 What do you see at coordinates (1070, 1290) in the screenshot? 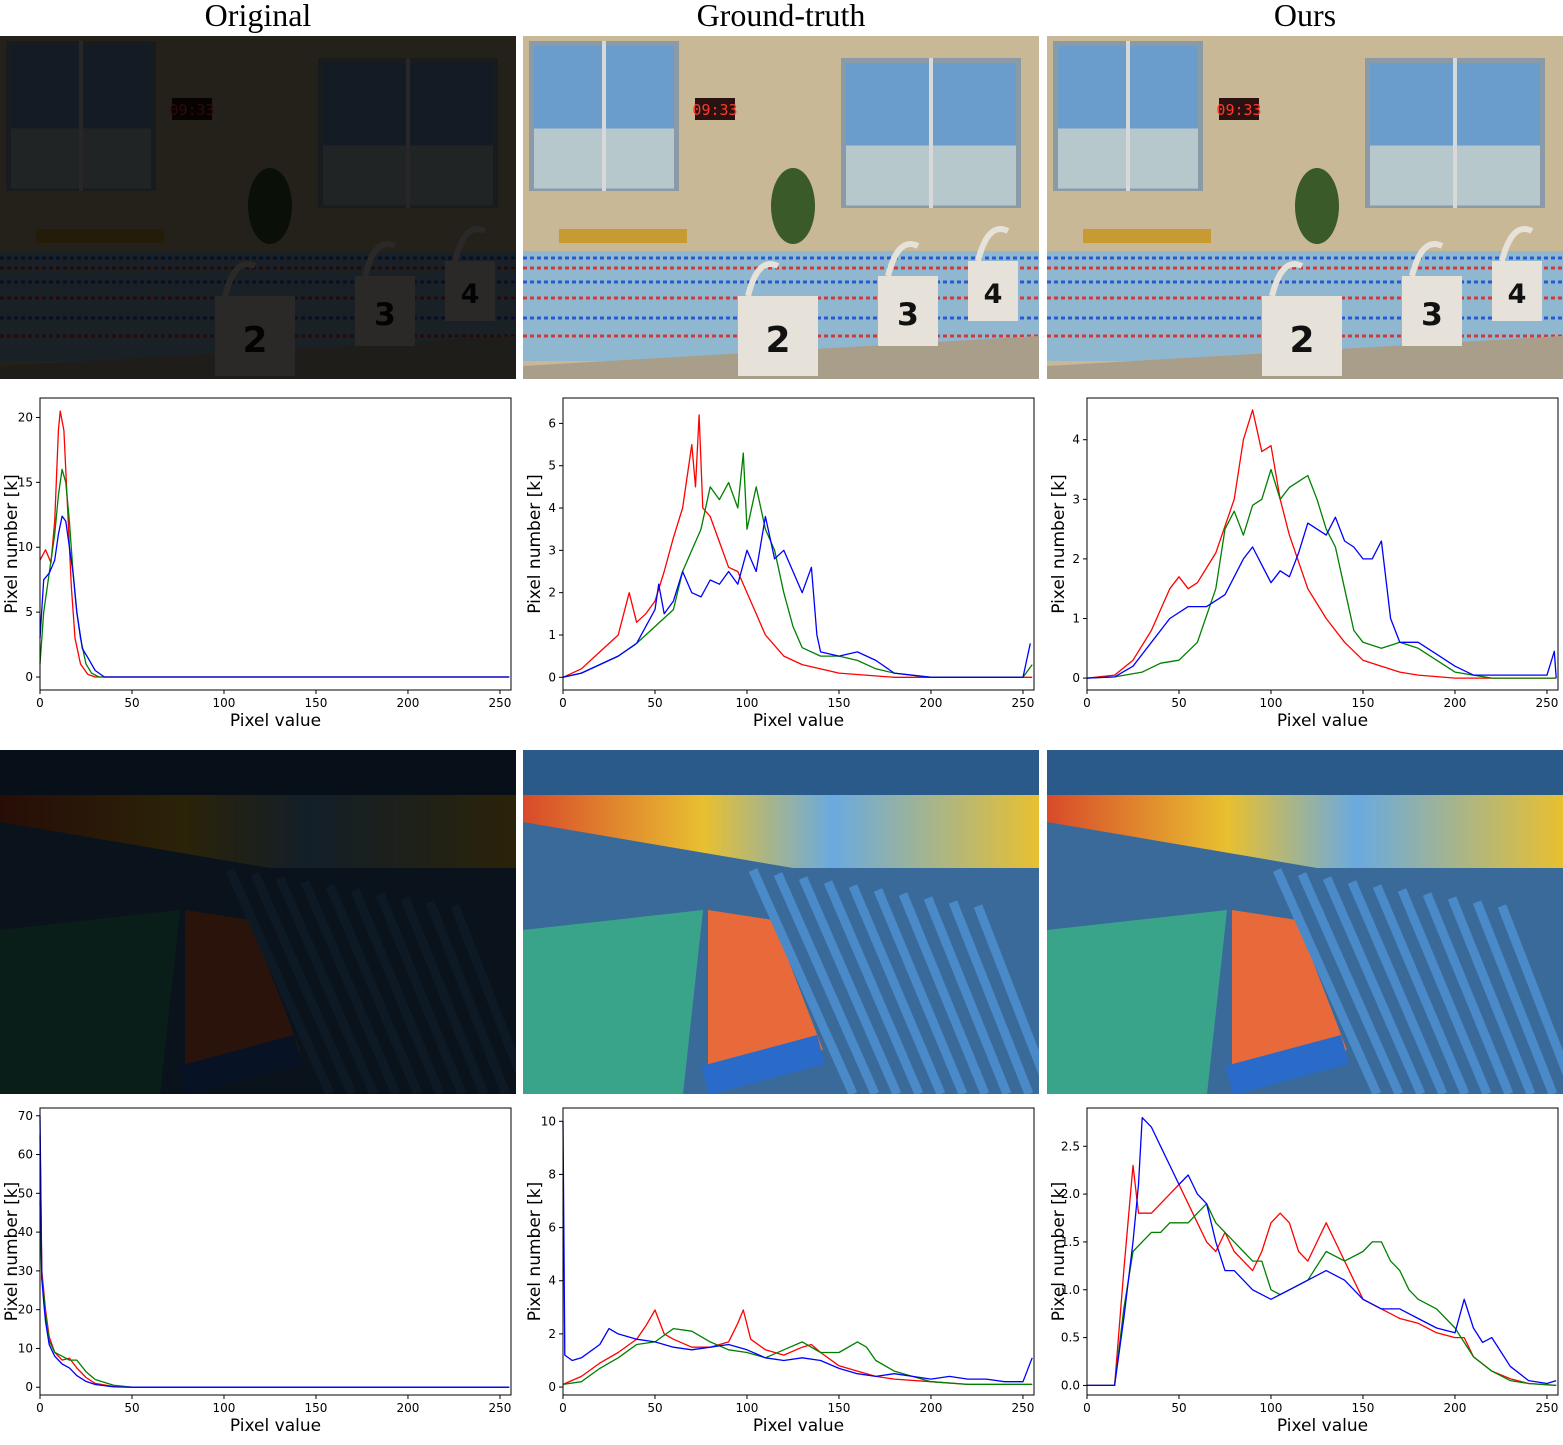
I see `y-tick-label: 1.0` at bounding box center [1070, 1290].